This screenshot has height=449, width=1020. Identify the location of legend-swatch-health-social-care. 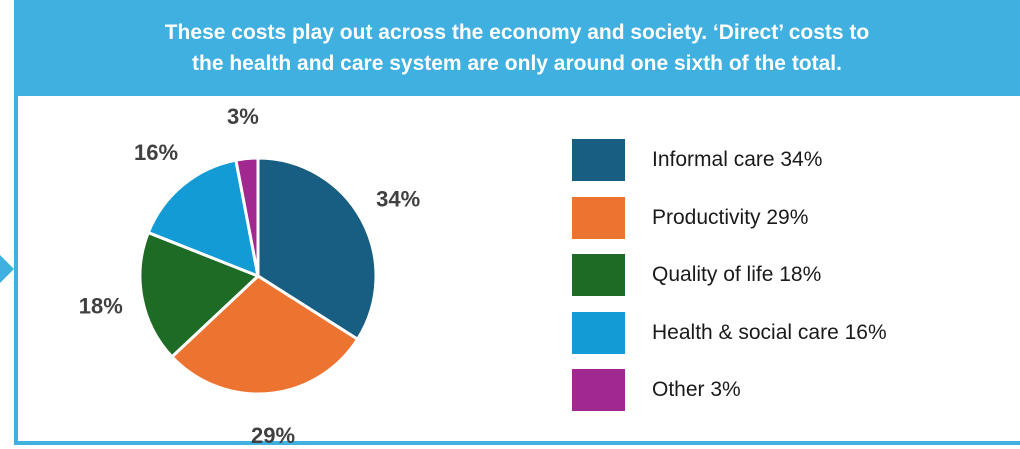
(598, 332).